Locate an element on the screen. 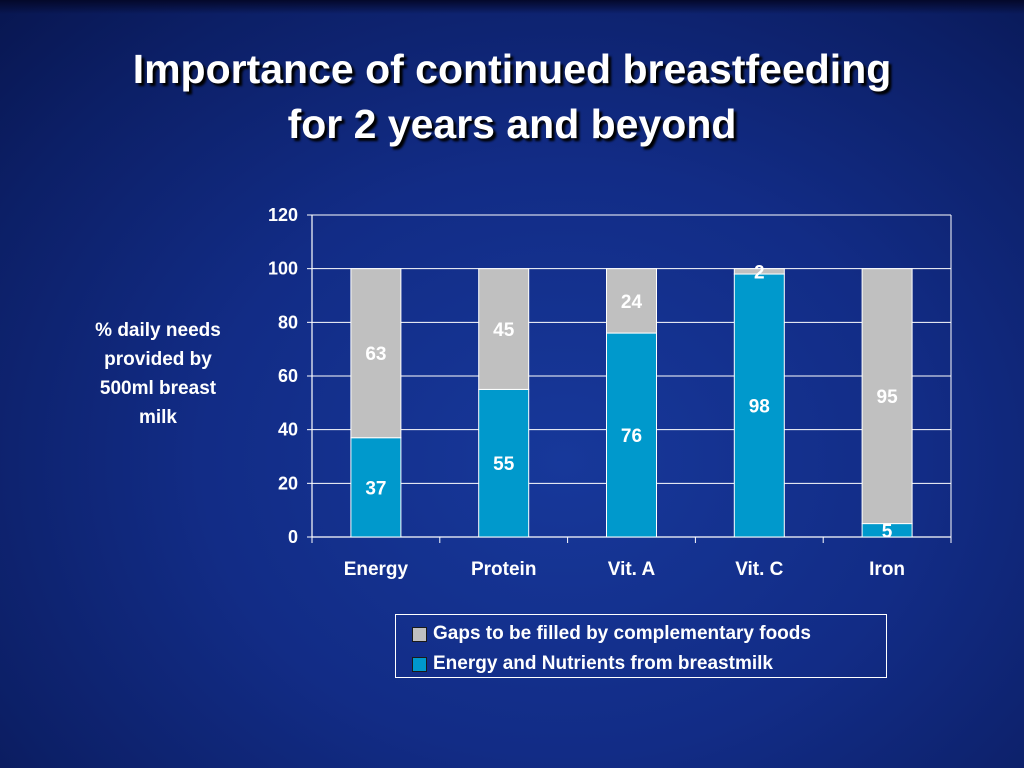 The width and height of the screenshot is (1024, 768). title-line-1: Importance of continued breastfeeding is located at coordinates (512, 69).